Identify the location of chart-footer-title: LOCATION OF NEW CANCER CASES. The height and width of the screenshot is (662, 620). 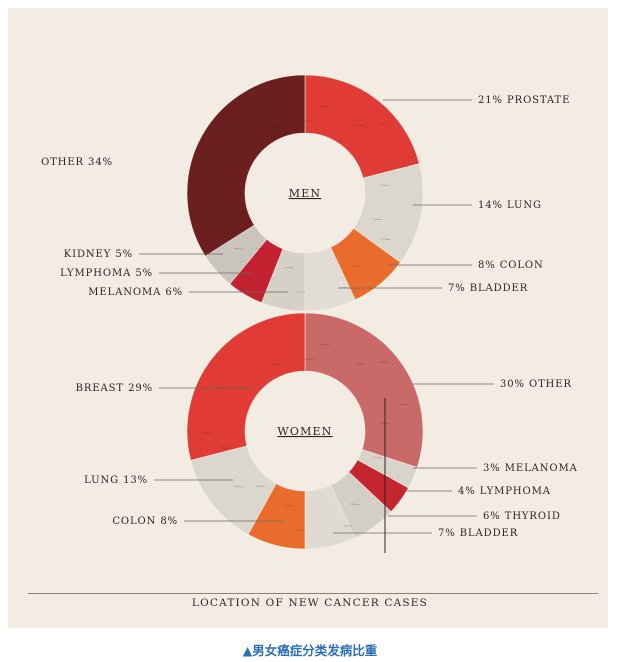
(310, 603).